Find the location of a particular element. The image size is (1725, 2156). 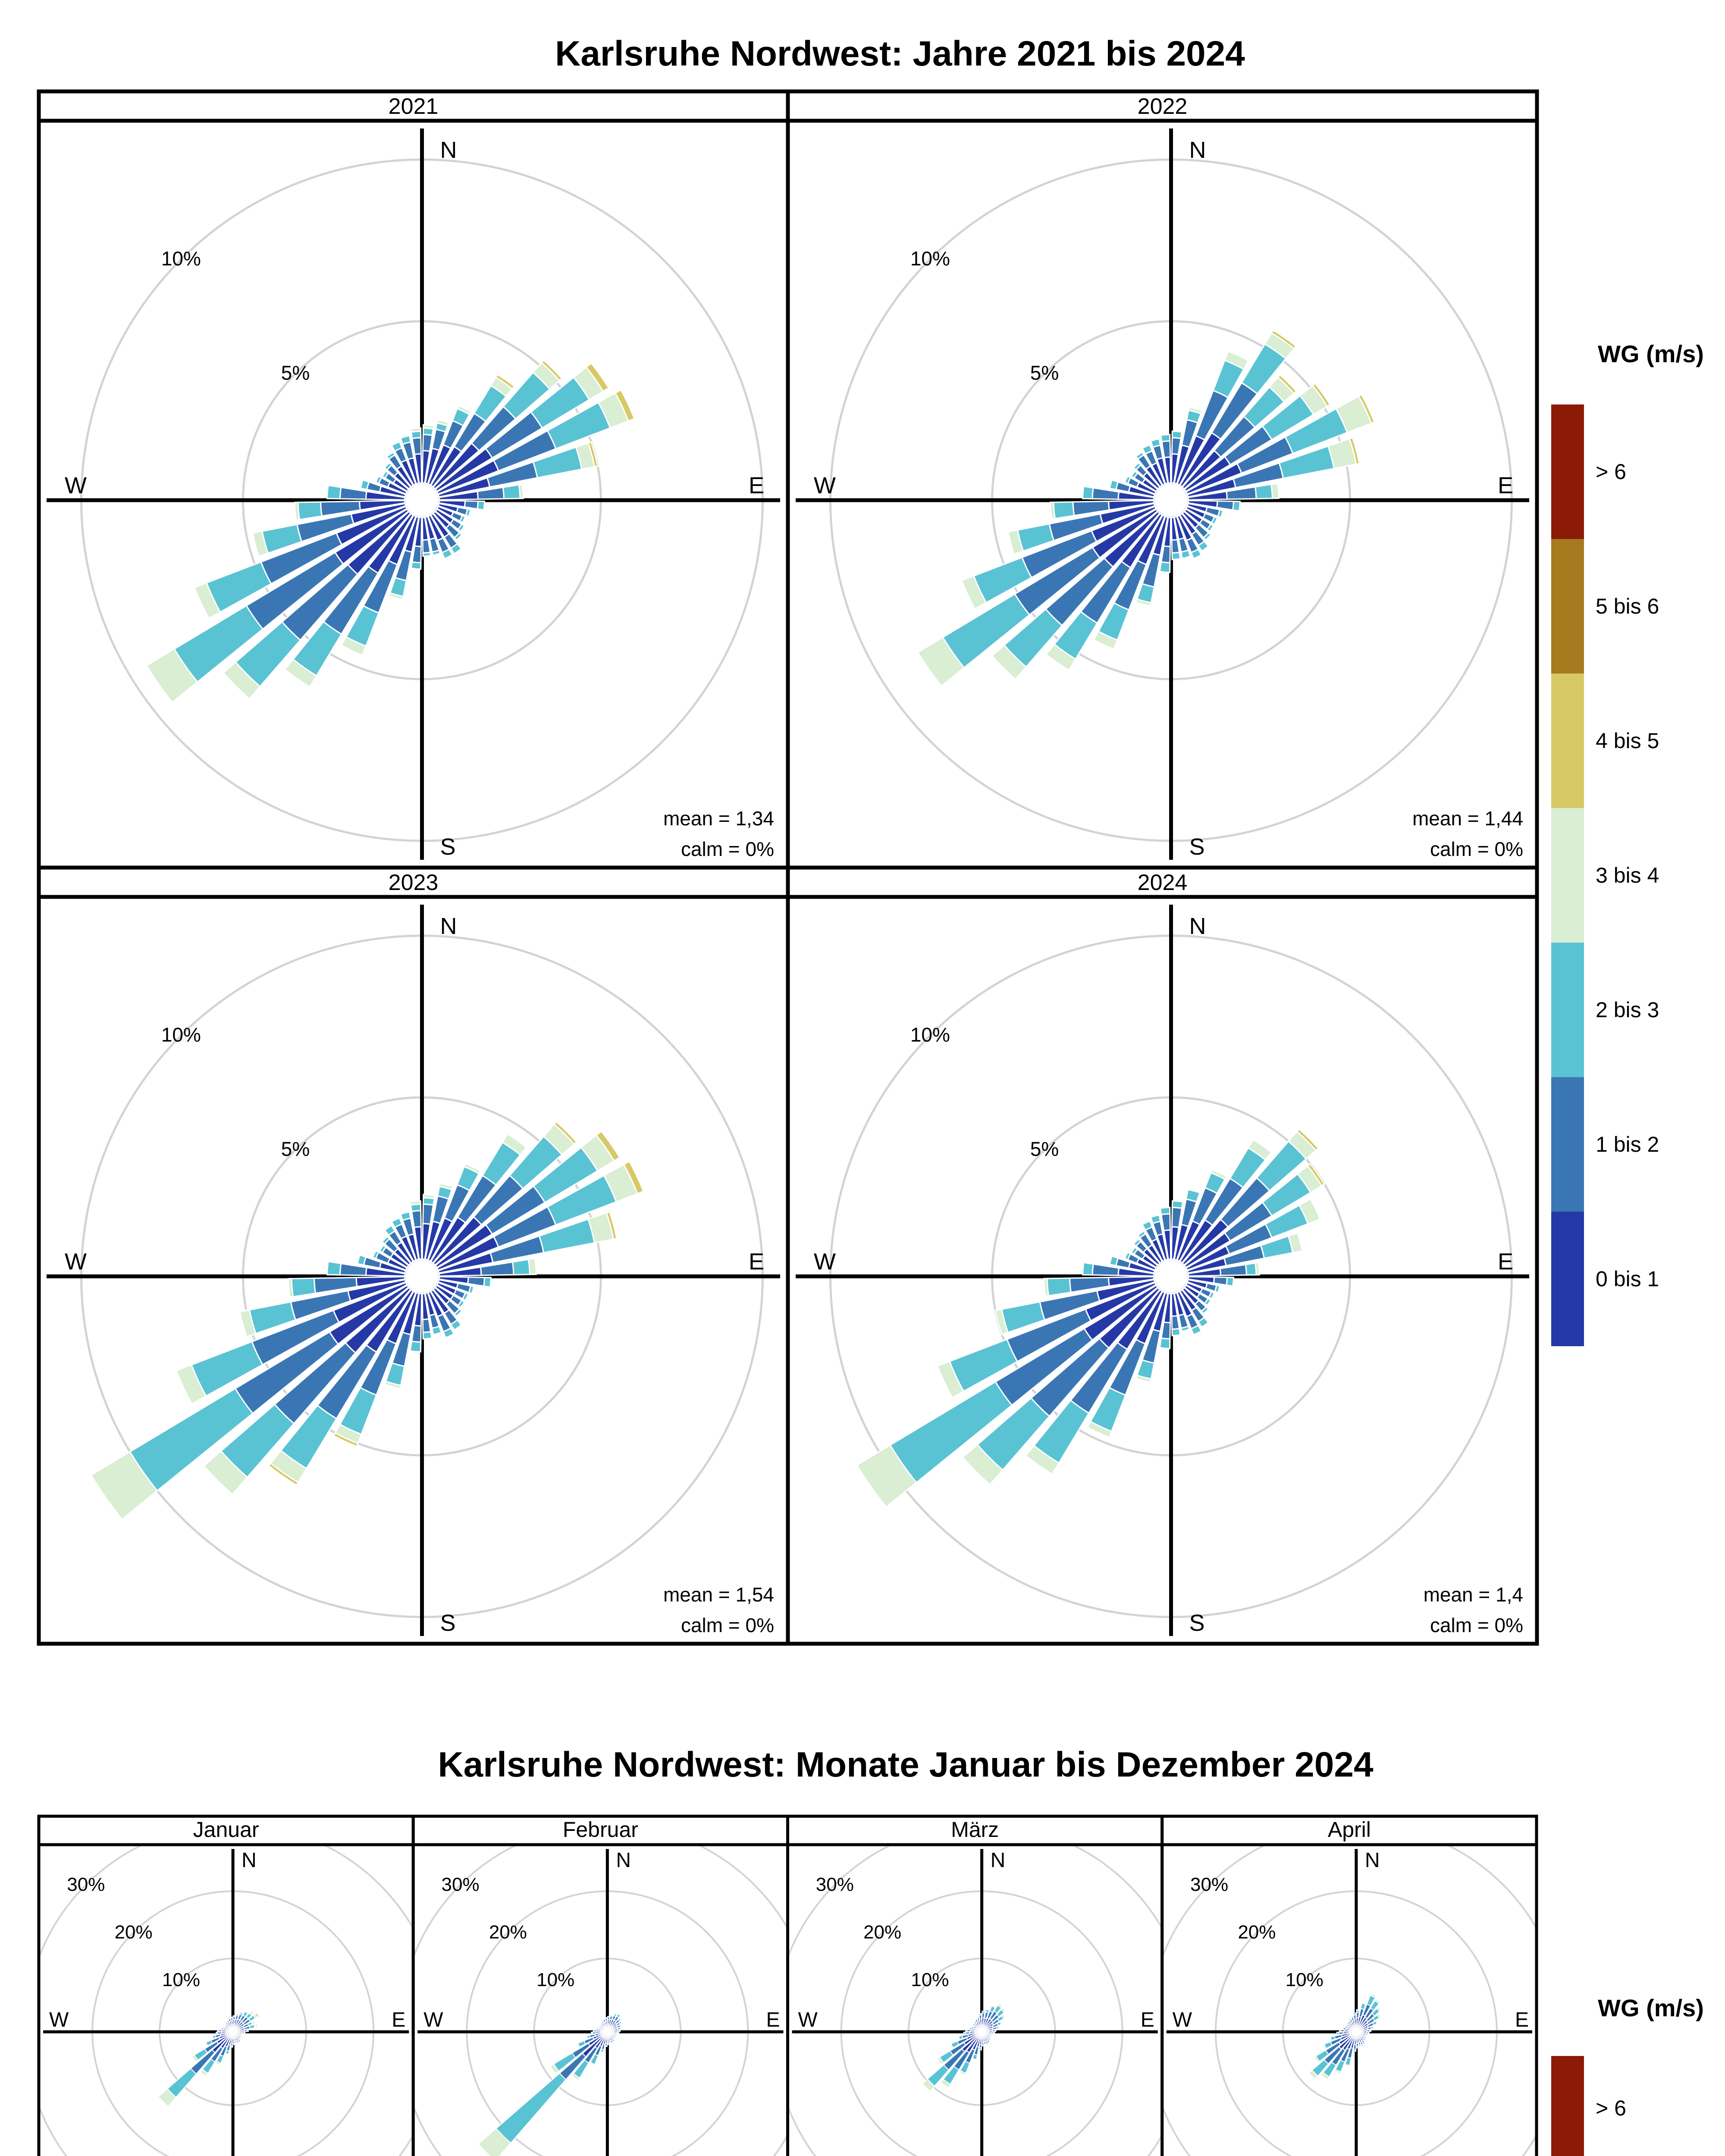

legend-label-4-5: 4 bis 5 is located at coordinates (1628, 741).